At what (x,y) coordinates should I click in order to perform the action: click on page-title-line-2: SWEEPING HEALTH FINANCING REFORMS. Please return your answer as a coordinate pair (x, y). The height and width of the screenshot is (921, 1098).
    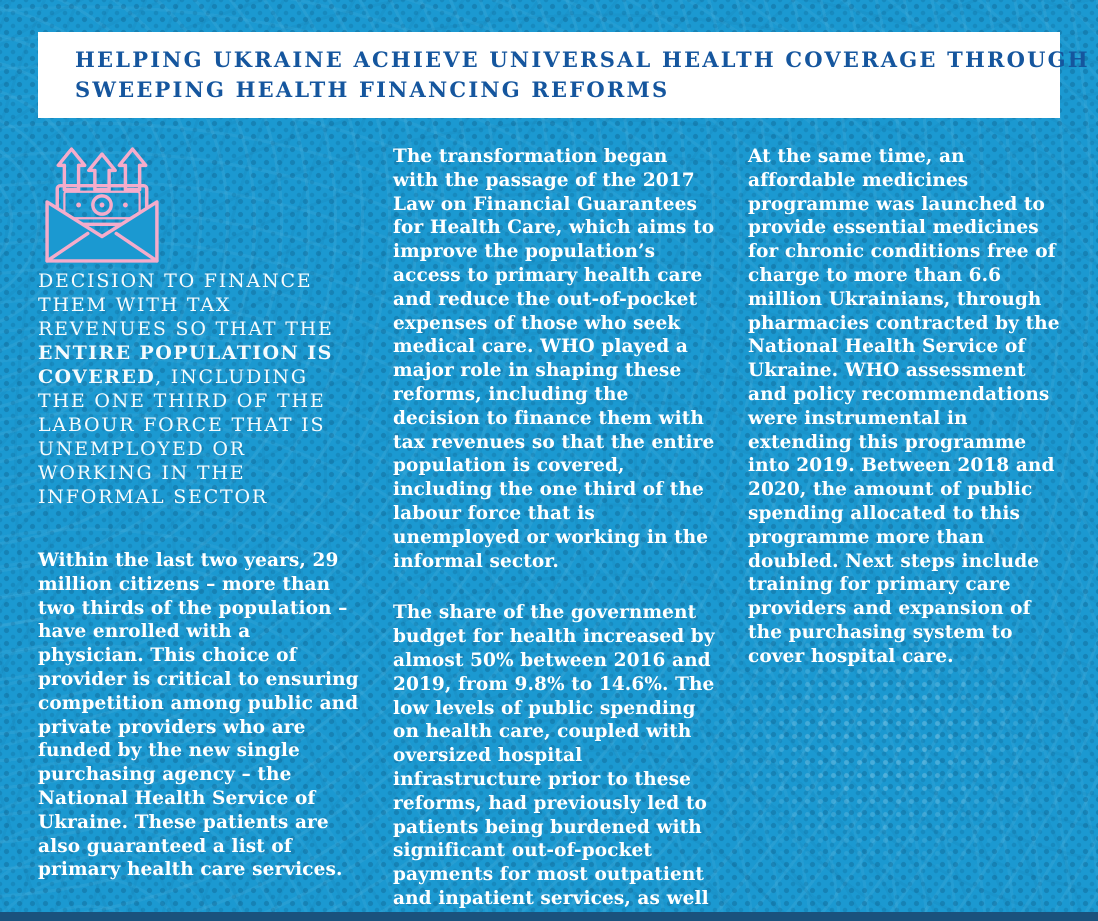
    Looking at the image, I should click on (372, 89).